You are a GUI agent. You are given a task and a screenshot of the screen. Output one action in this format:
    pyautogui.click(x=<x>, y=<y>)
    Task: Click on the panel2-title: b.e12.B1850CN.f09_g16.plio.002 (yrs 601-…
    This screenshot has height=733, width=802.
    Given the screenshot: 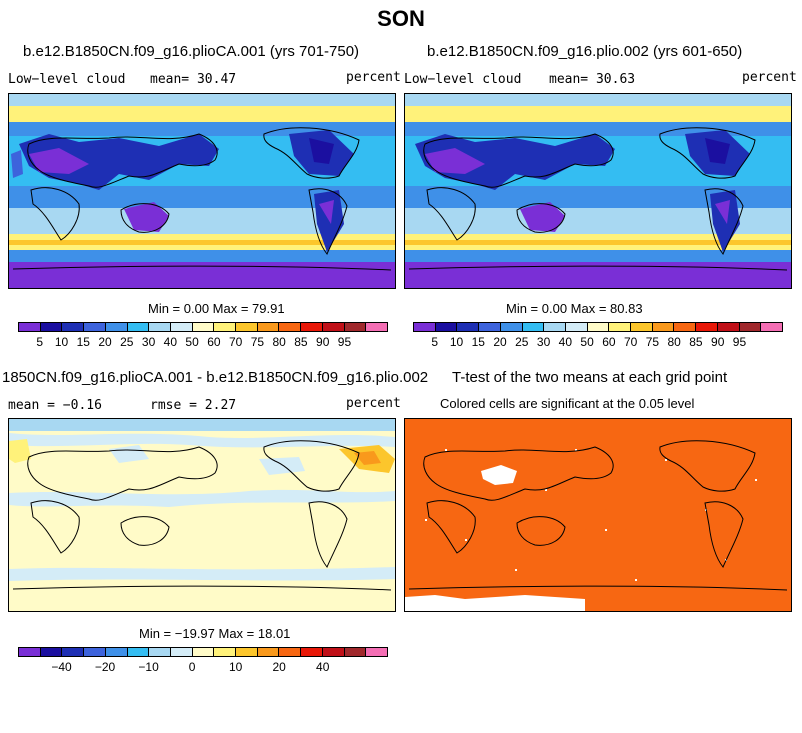 What is the action you would take?
    pyautogui.click(x=585, y=51)
    